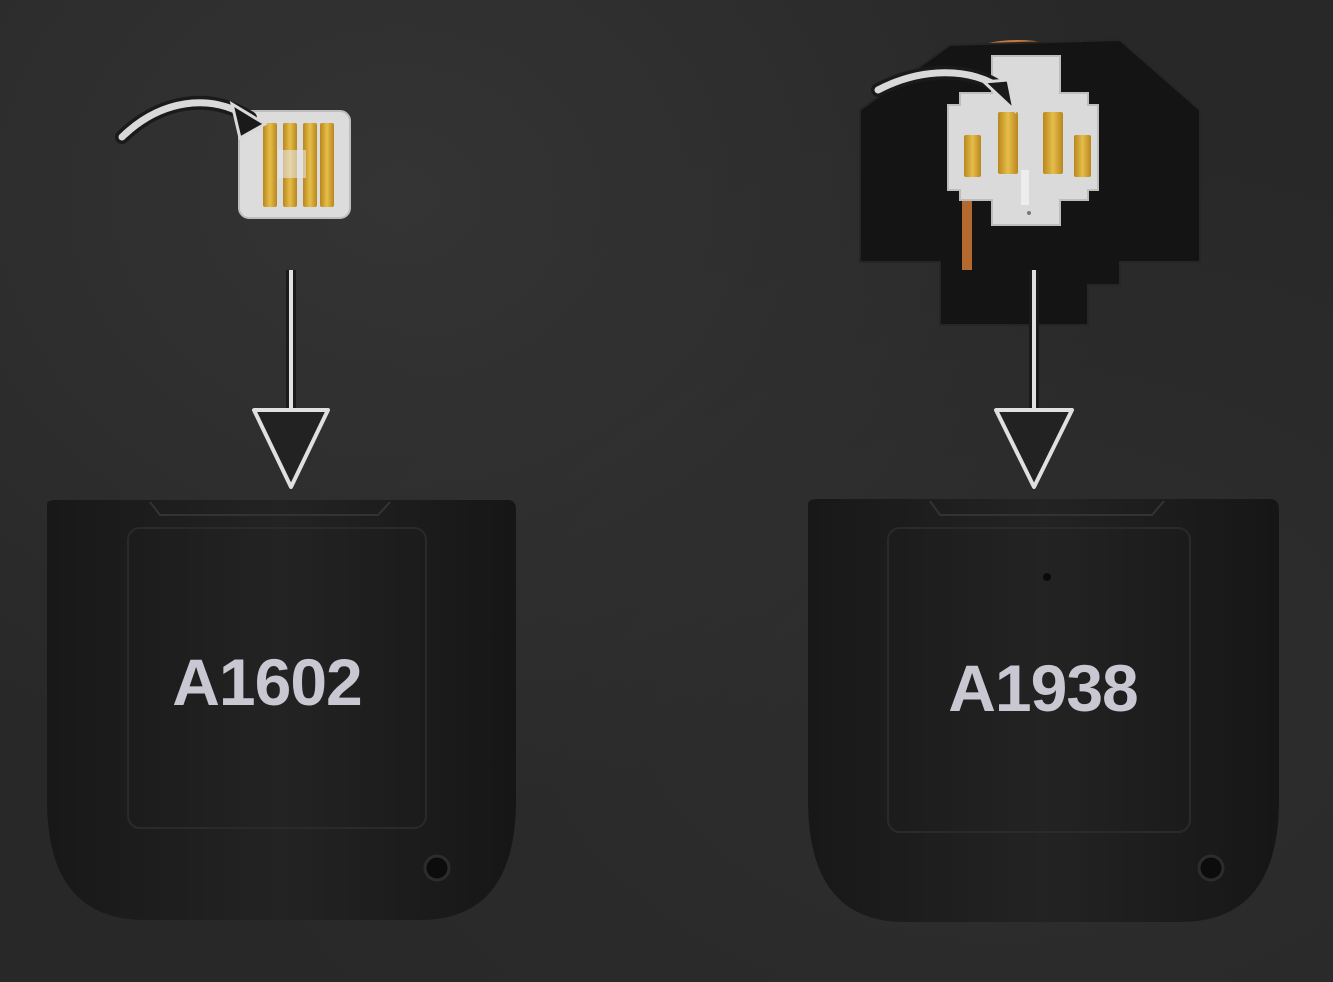 The width and height of the screenshot is (1333, 982). What do you see at coordinates (1034, 379) in the screenshot?
I see `right-down-arrow-icon` at bounding box center [1034, 379].